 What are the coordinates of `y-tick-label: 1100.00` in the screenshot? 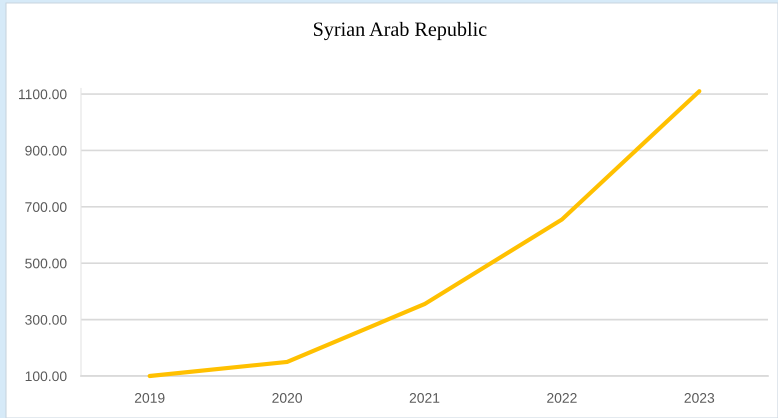 It's located at (42, 94).